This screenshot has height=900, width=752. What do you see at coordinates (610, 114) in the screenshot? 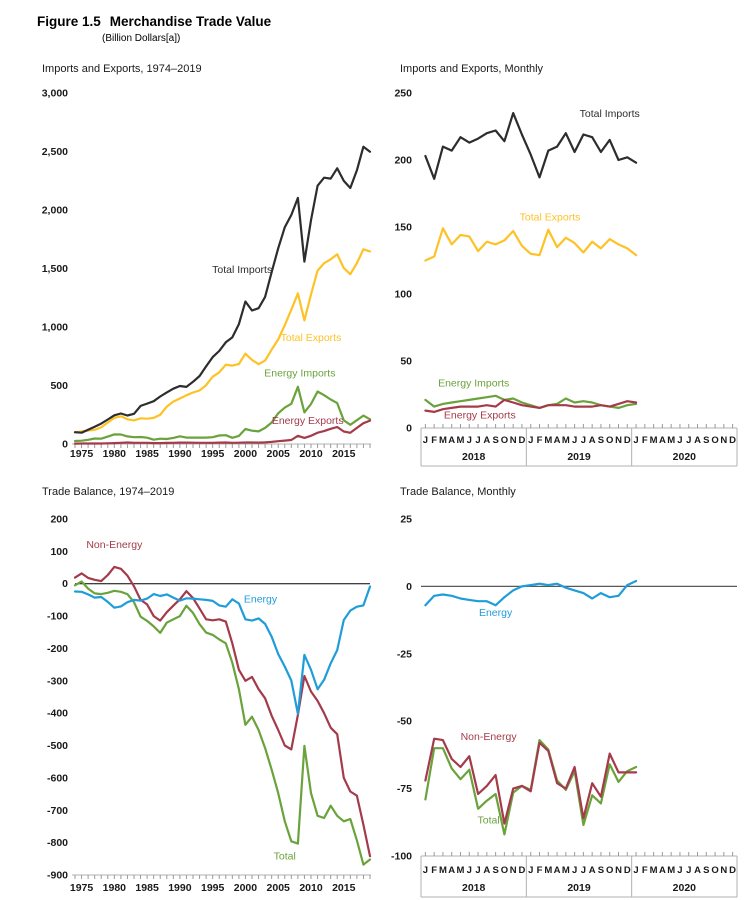
I see `series-label-total-imports: Total Imports` at bounding box center [610, 114].